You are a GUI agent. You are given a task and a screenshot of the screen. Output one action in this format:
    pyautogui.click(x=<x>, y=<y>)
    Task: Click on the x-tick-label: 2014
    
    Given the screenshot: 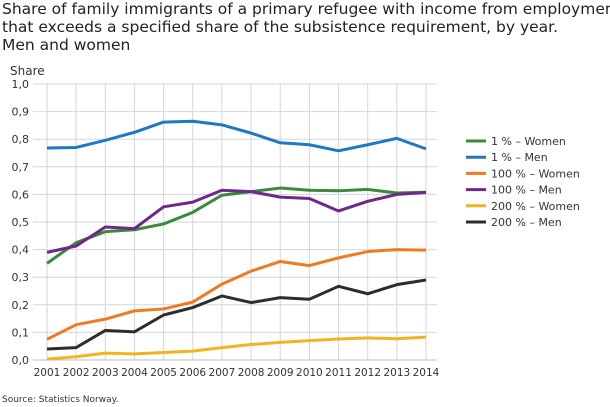 What is the action you would take?
    pyautogui.click(x=426, y=373)
    